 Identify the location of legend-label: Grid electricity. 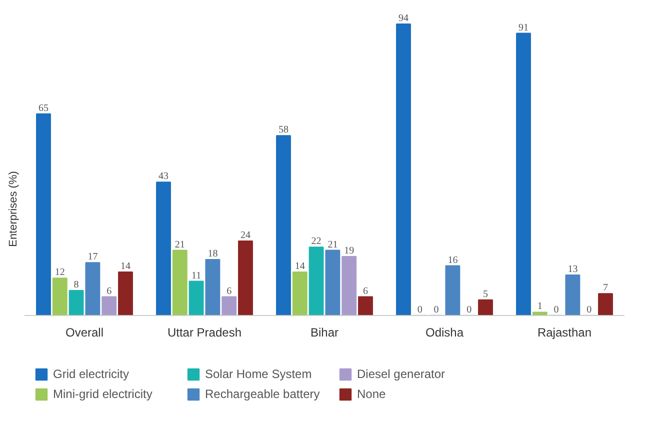
(91, 374).